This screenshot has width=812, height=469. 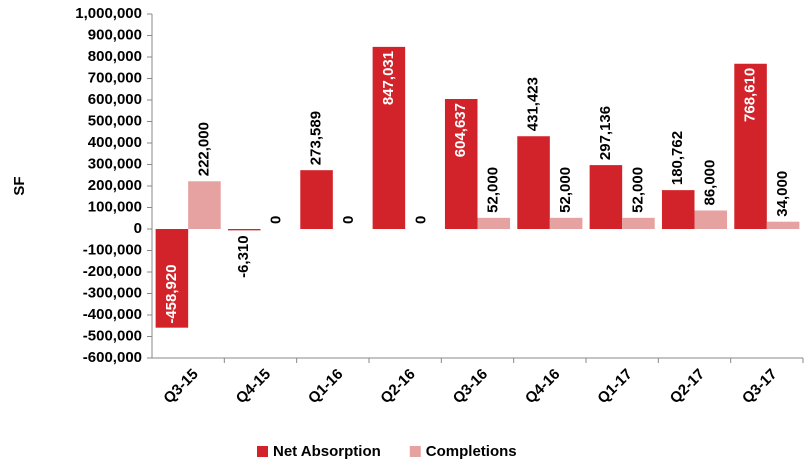 What do you see at coordinates (115, 163) in the screenshot?
I see `y-tick-label: 300,000` at bounding box center [115, 163].